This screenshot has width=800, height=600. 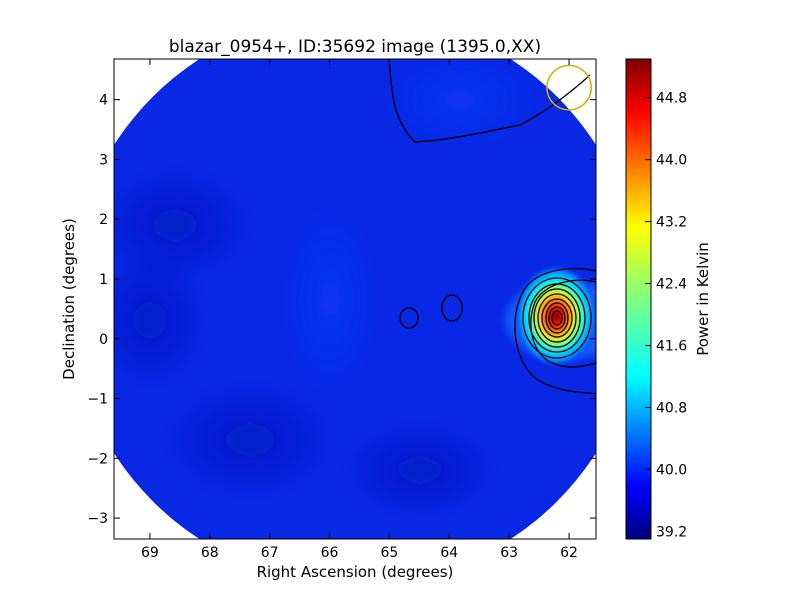 I want to click on colorbar-tick-label: 40.8, so click(x=671, y=408).